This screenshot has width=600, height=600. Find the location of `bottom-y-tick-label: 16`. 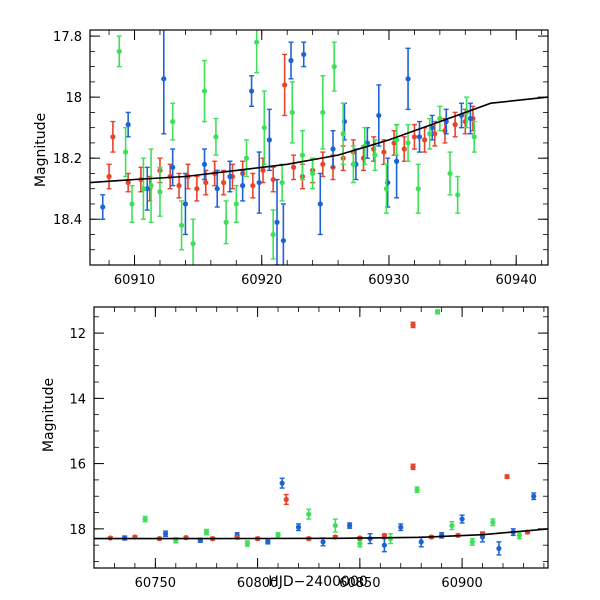

bottom-y-tick-label: 16 is located at coordinates (77, 465).